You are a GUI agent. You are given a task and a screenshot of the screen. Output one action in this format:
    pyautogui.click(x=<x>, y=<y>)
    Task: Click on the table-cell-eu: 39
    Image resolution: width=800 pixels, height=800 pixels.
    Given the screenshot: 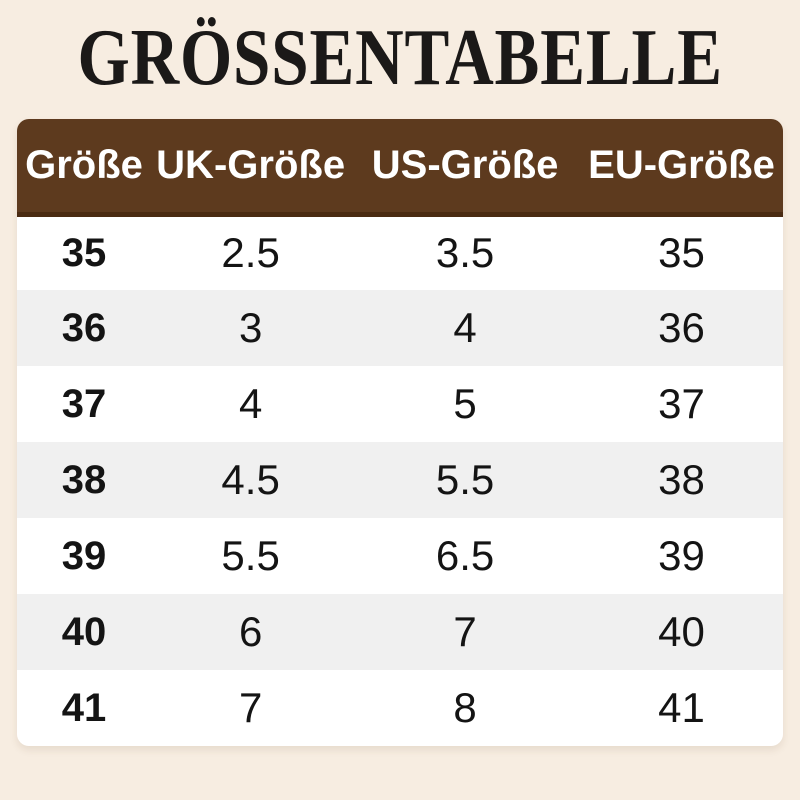 What is the action you would take?
    pyautogui.click(x=681, y=556)
    